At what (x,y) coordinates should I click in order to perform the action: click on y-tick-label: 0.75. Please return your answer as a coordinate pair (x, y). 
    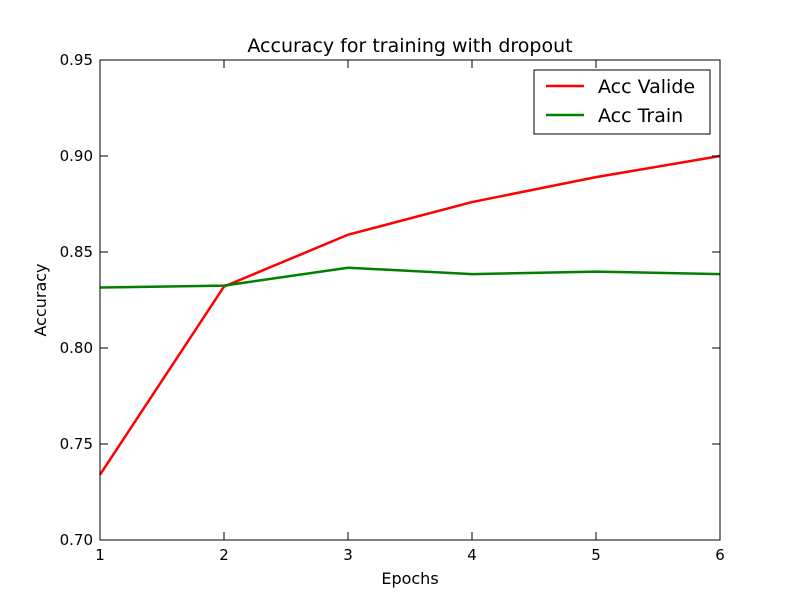
    Looking at the image, I should click on (76, 444).